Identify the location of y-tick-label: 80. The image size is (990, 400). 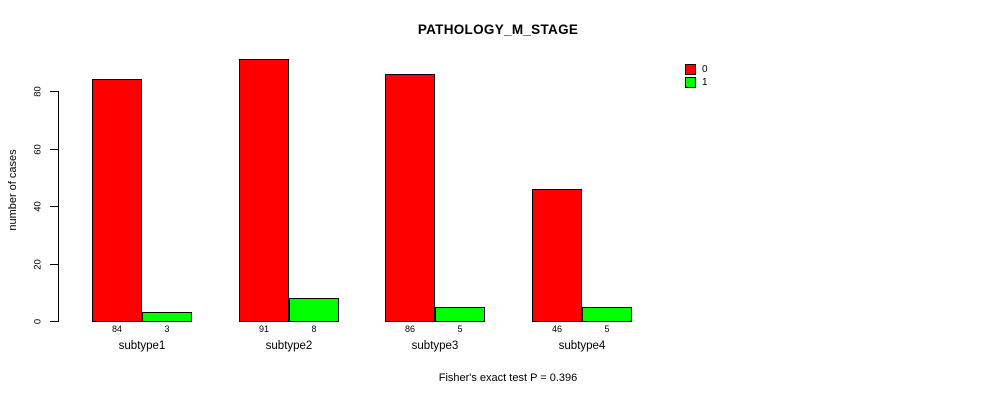
(38, 91).